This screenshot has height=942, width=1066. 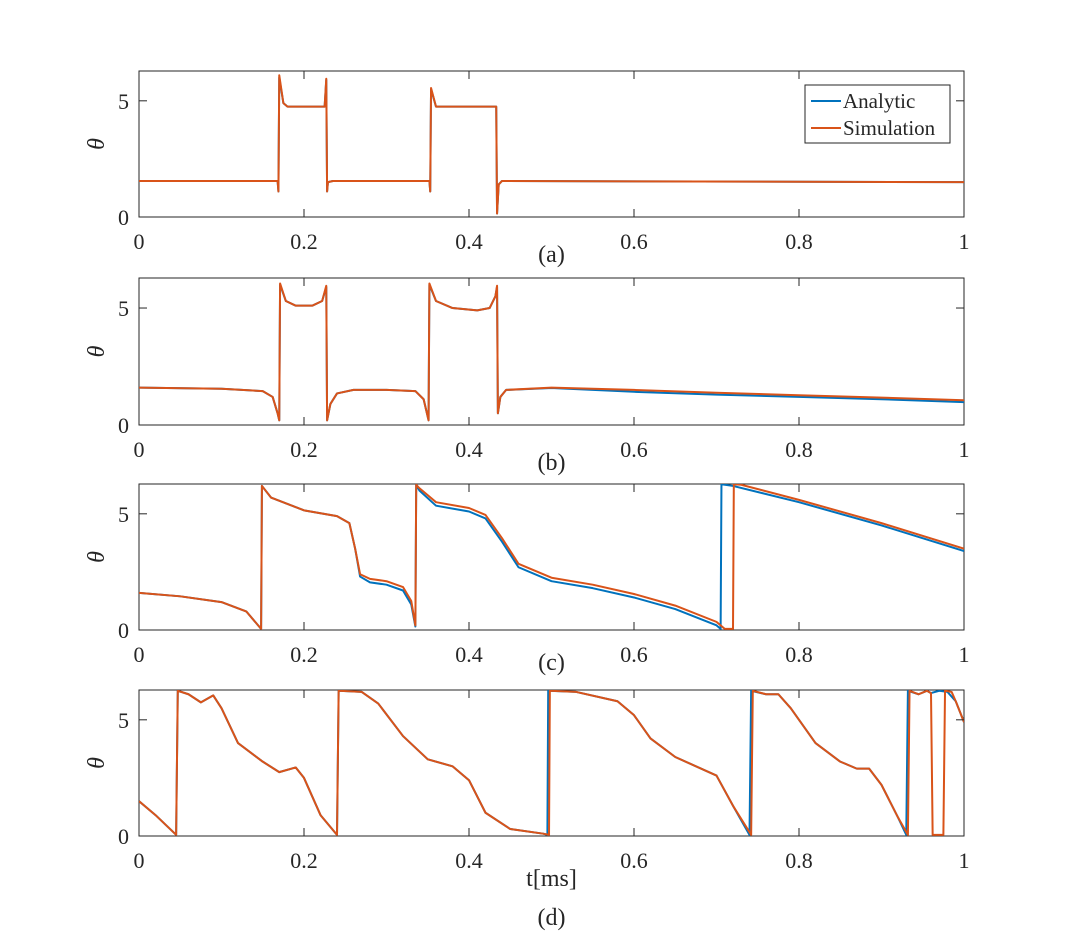 What do you see at coordinates (551, 879) in the screenshot?
I see `x-axis-label: t[ms]` at bounding box center [551, 879].